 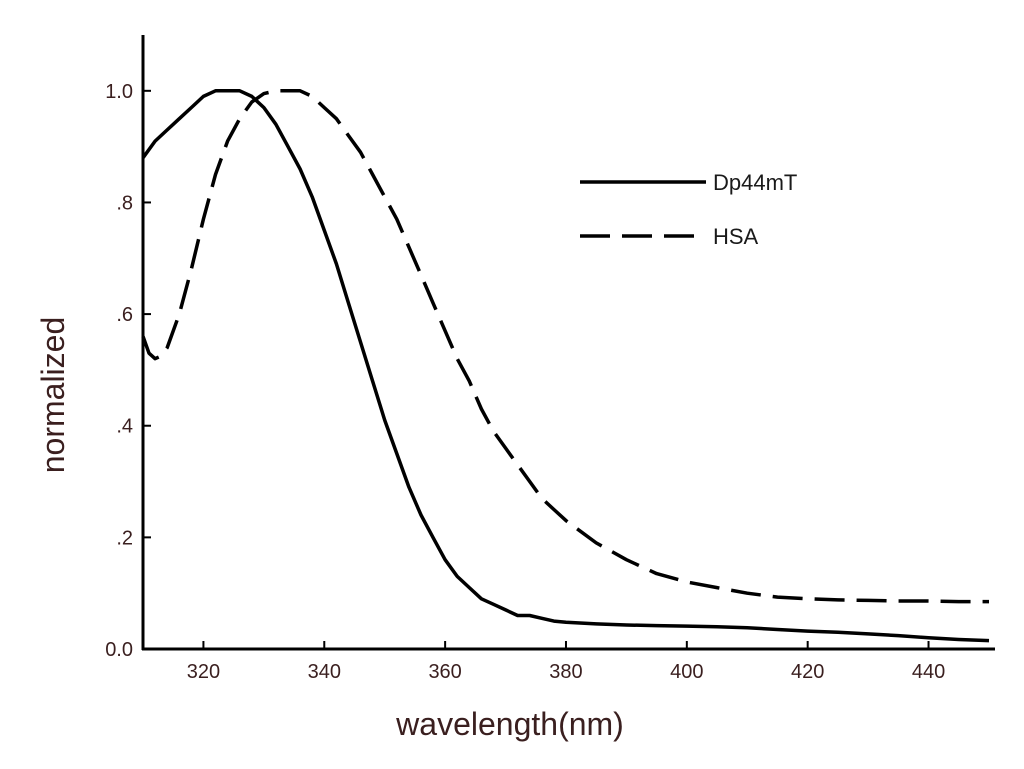 I want to click on x-tick-label: 400, so click(x=686, y=672).